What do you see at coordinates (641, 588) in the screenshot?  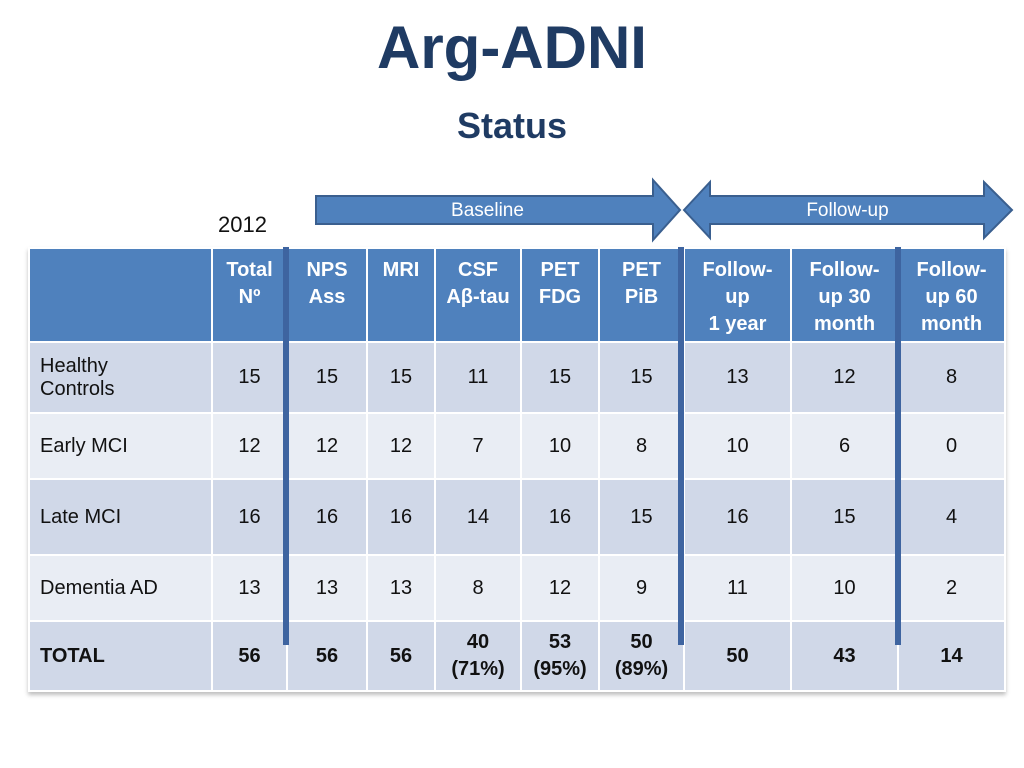 I see `table-cell: 9` at bounding box center [641, 588].